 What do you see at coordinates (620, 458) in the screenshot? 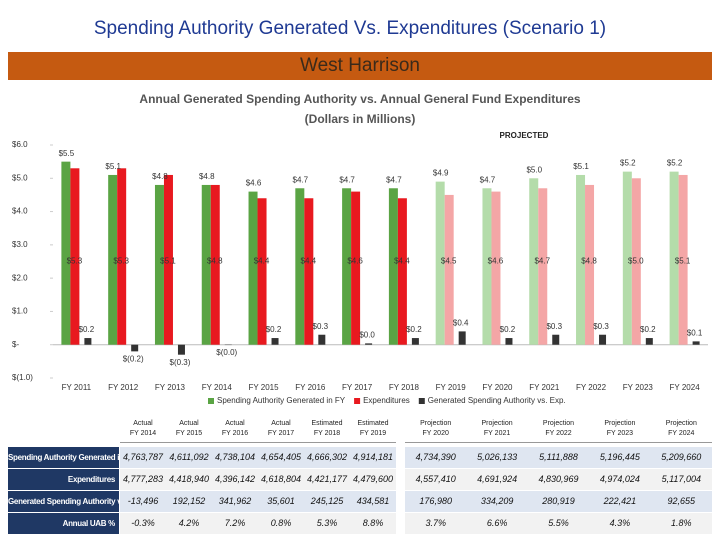
I see `table-cell: 5,196,445` at bounding box center [620, 458].